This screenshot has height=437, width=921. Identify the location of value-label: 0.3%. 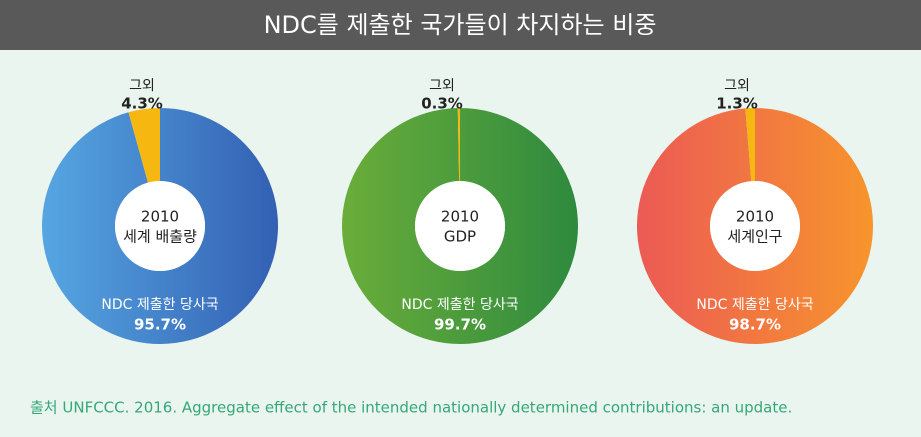
(442, 104).